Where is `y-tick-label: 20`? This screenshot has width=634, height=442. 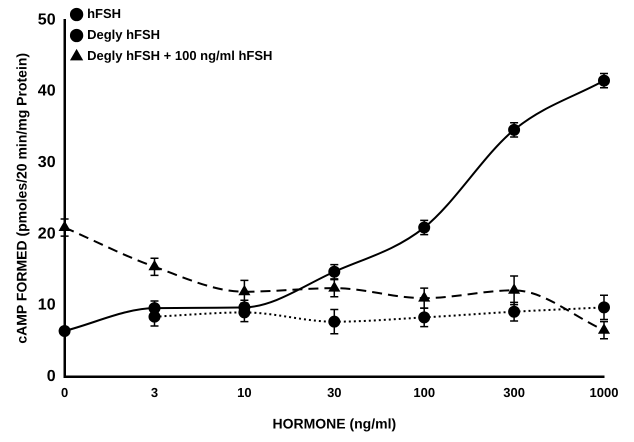
y-tick-label: 20 is located at coordinates (47, 233).